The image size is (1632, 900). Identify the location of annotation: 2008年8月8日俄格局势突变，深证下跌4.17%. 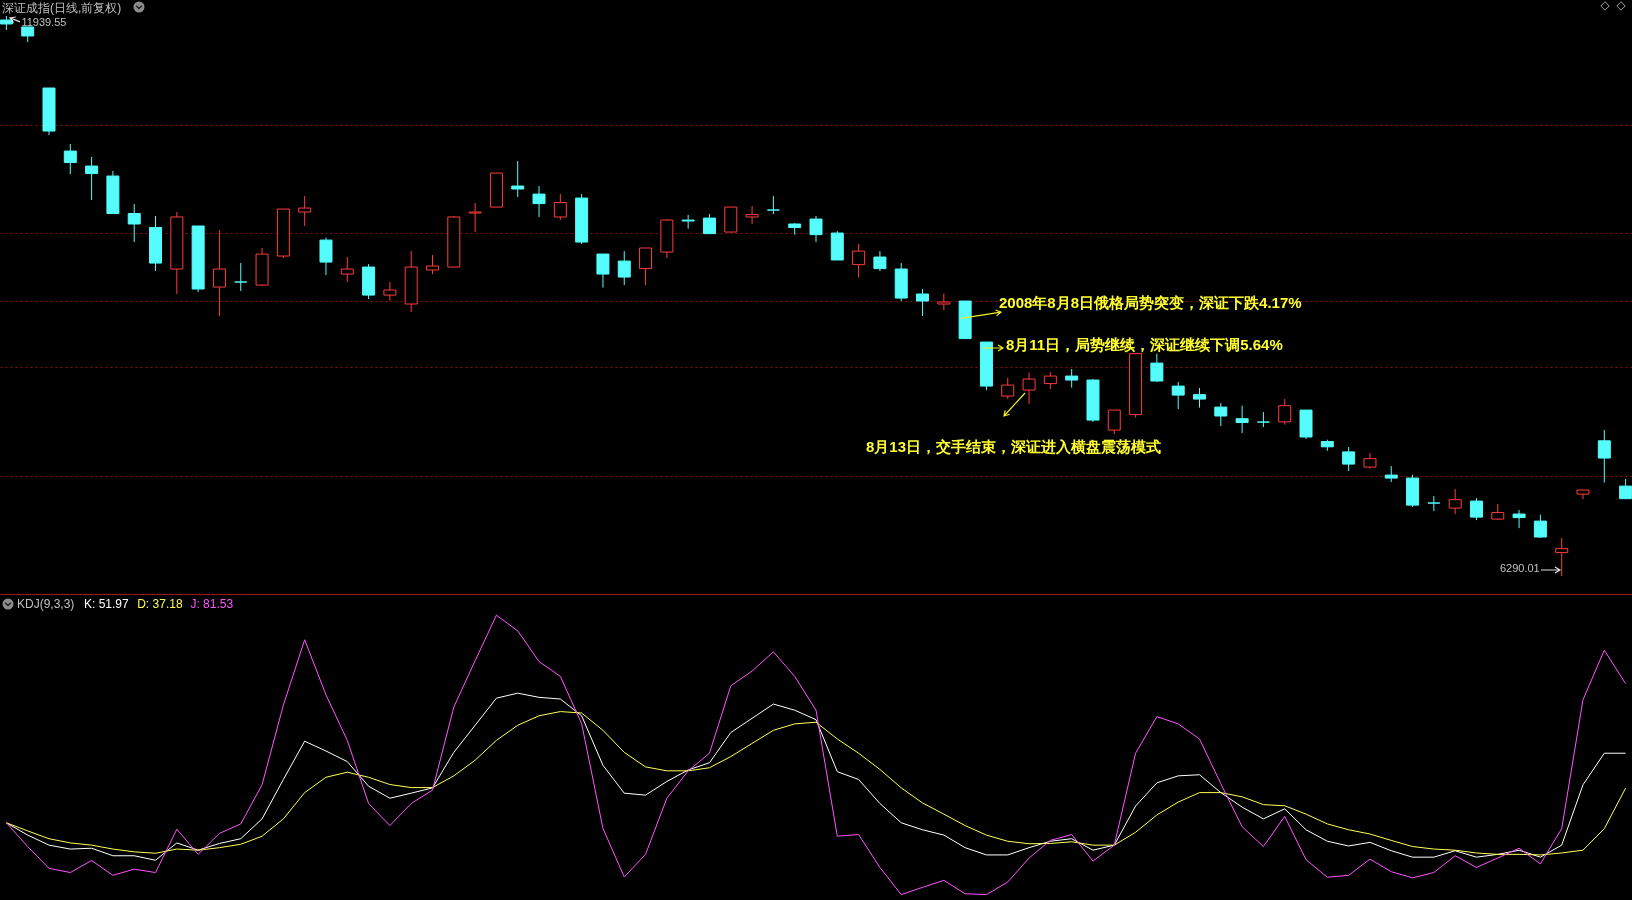
(1150, 302).